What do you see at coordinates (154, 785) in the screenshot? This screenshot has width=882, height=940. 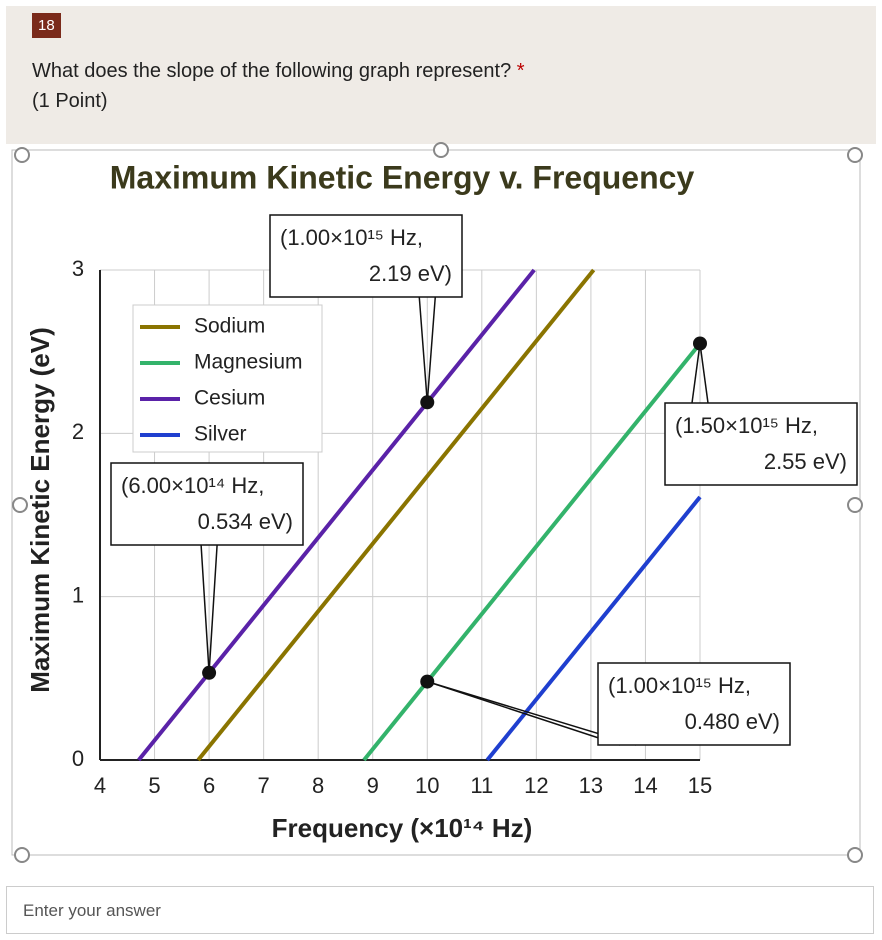 I see `x-tick-label: 5` at bounding box center [154, 785].